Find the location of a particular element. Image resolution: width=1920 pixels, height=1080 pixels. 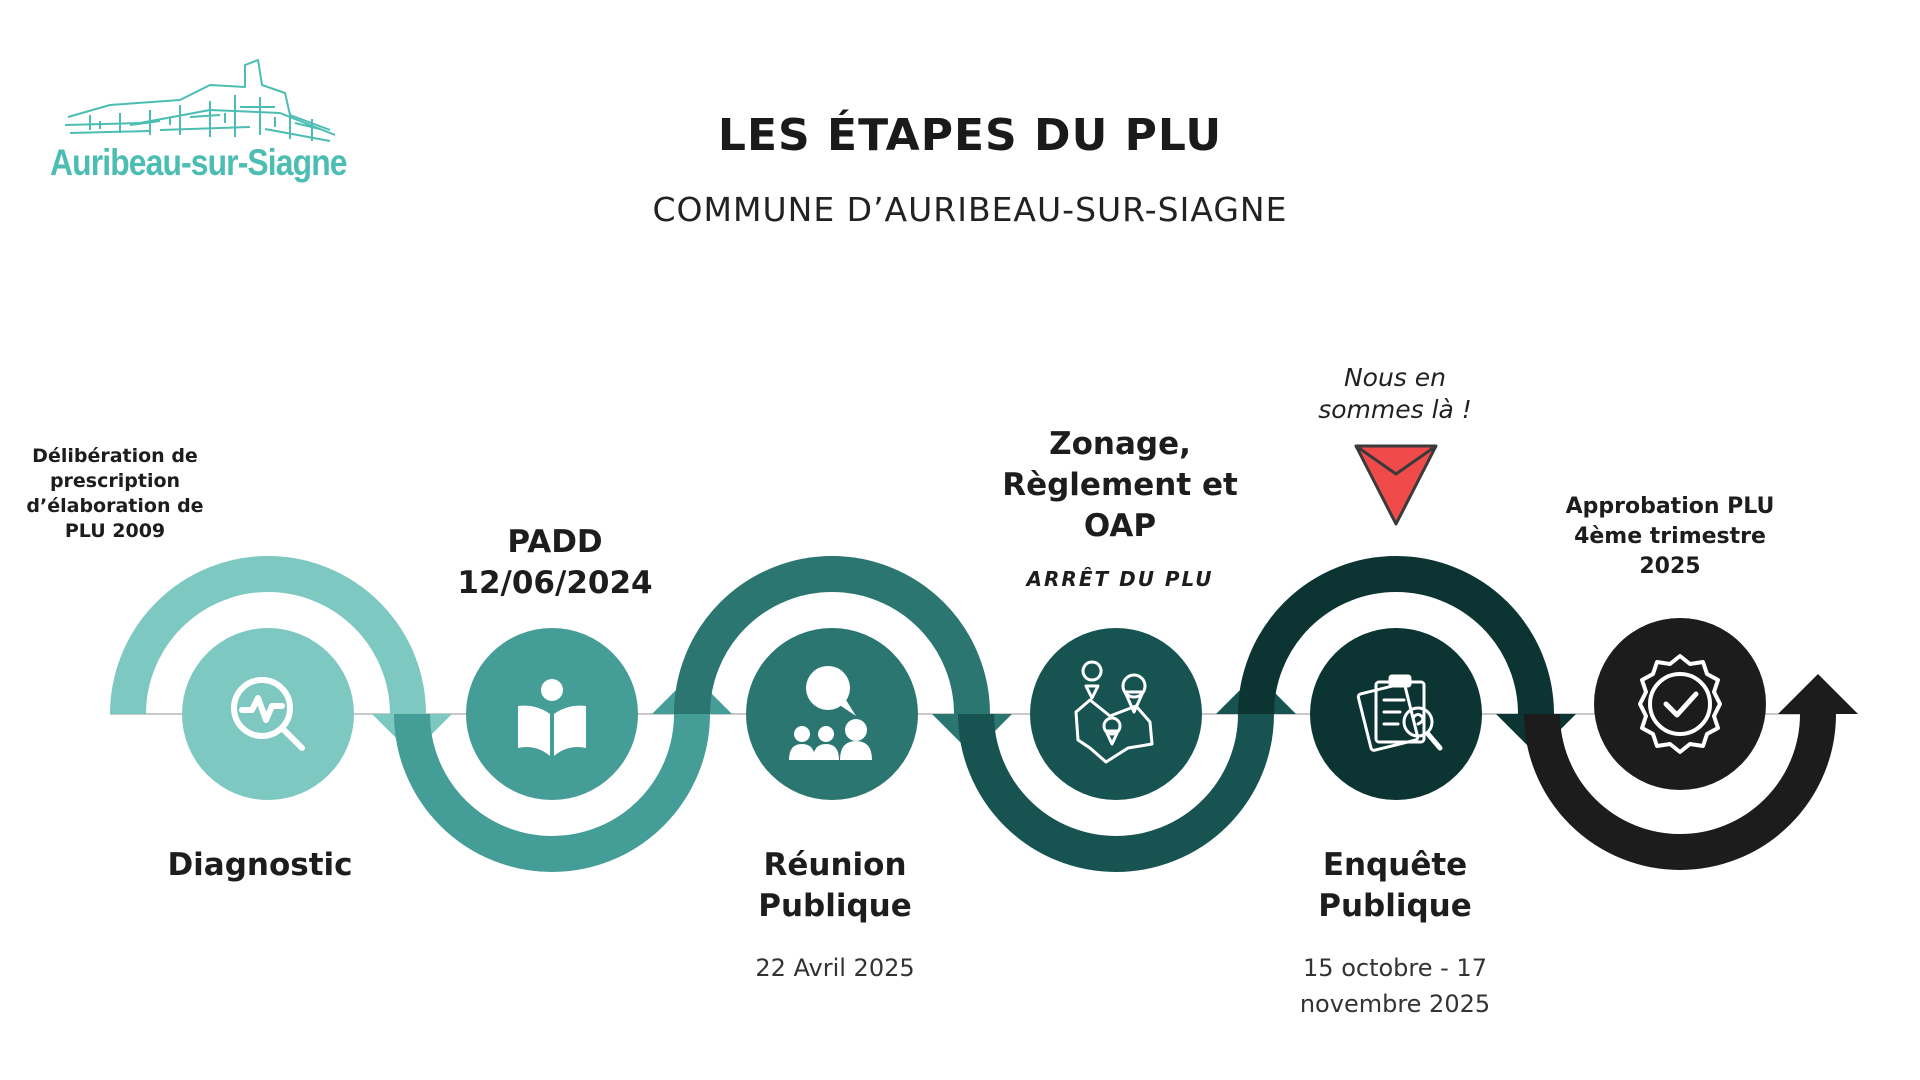

arrow-approbation is located at coordinates (1818, 694).